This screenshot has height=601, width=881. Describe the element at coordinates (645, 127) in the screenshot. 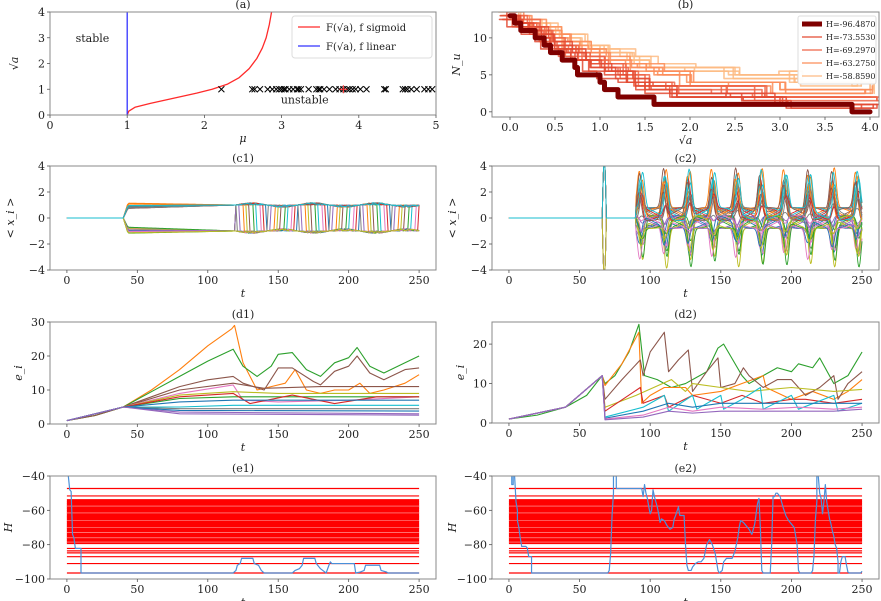

I see `x-tick-label: 1.5` at that location.